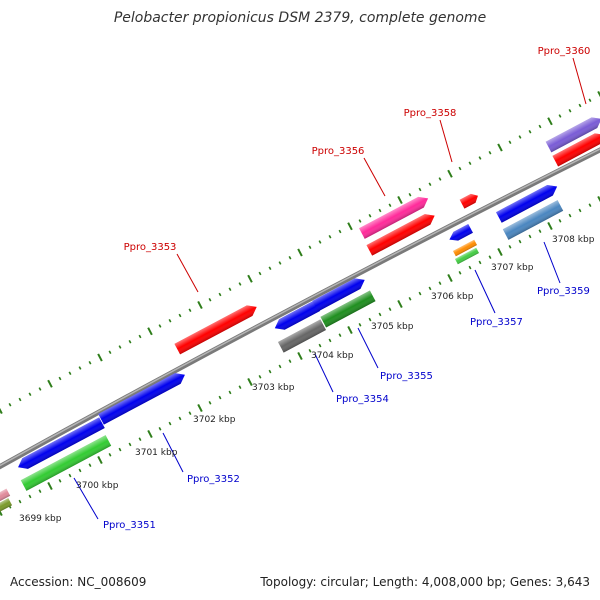  Describe the element at coordinates (129, 525) in the screenshot. I see `gene-label: Ppro_3351` at that location.